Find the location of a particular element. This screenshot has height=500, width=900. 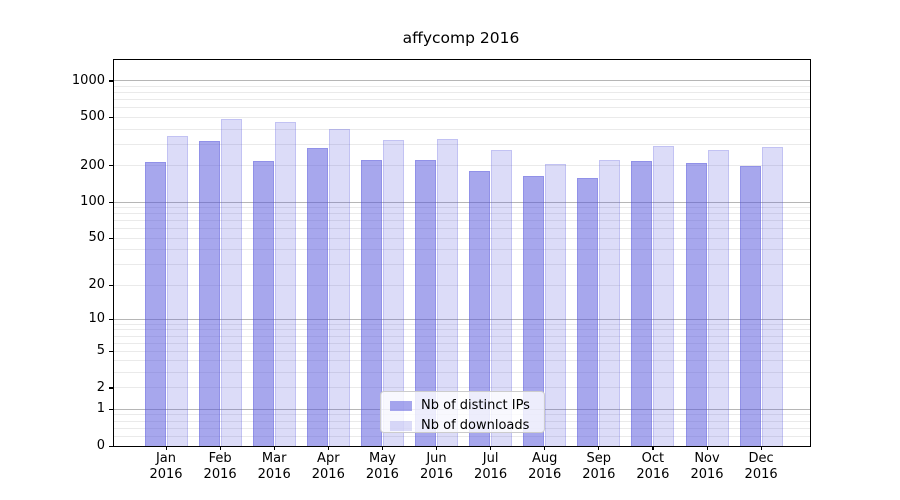

legend-item-downloads: Nb of downloads is located at coordinates (462, 425).